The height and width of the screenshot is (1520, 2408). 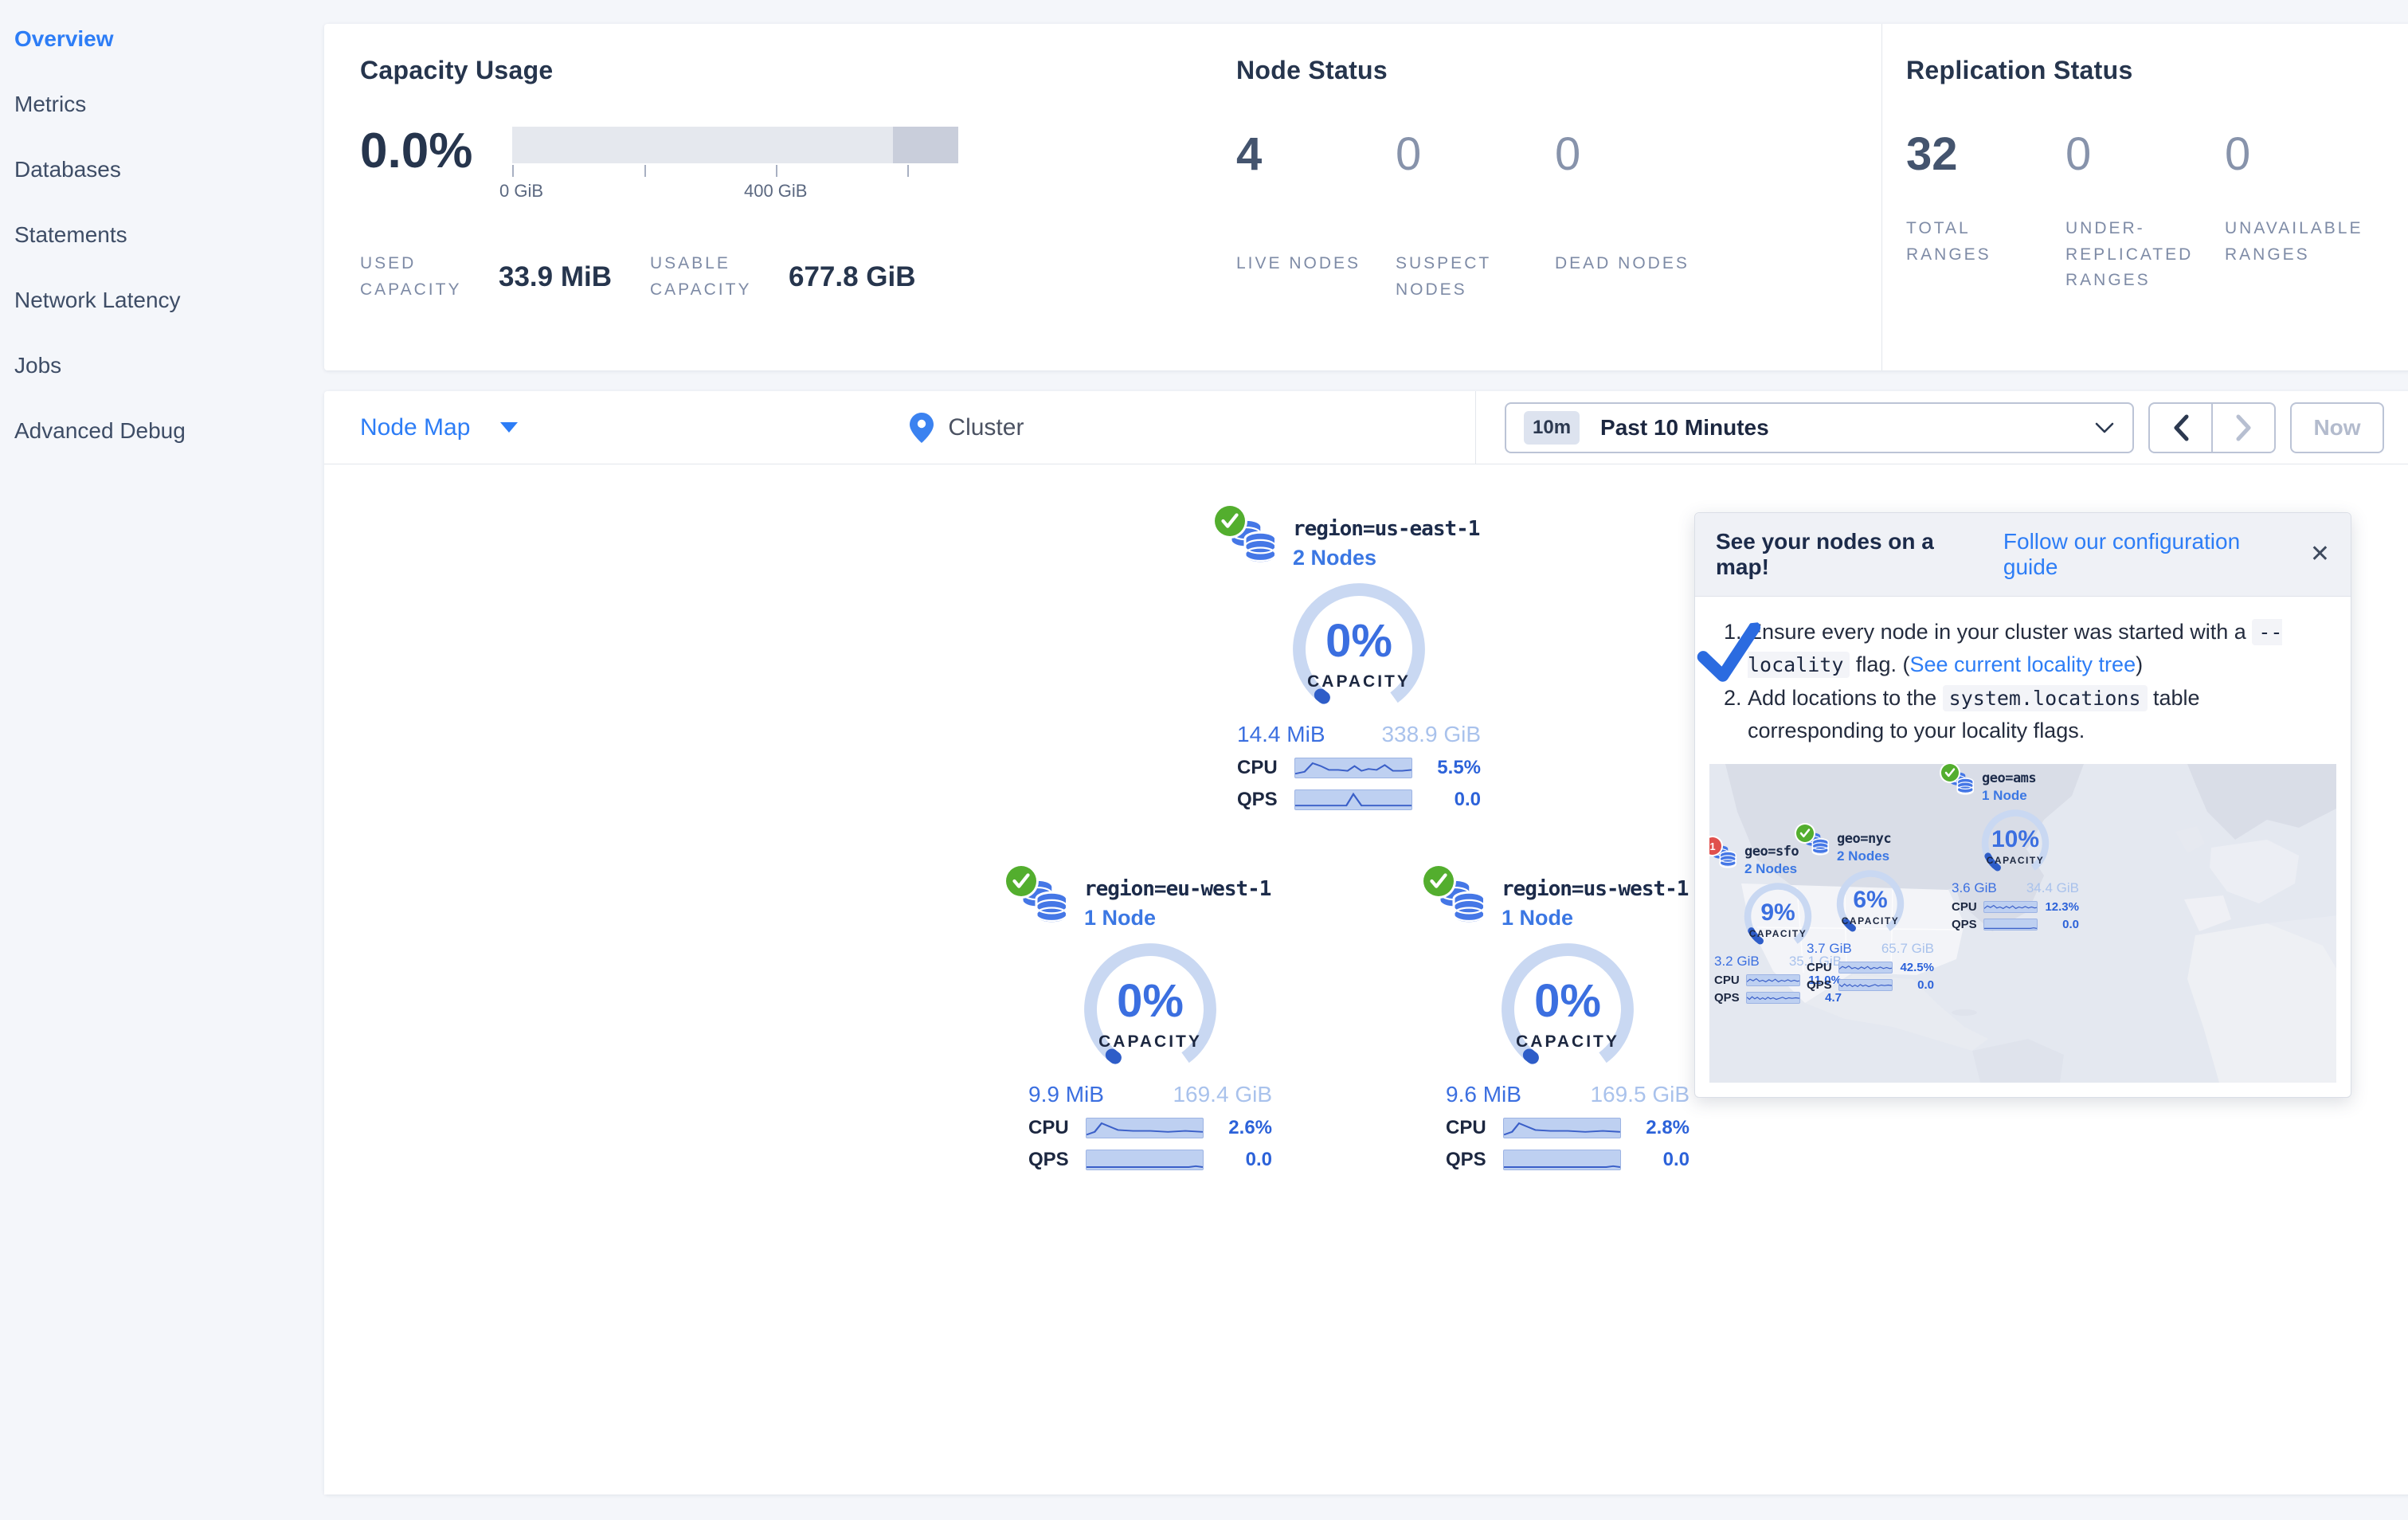 I want to click on node-status-title: Node Status, so click(x=1312, y=70).